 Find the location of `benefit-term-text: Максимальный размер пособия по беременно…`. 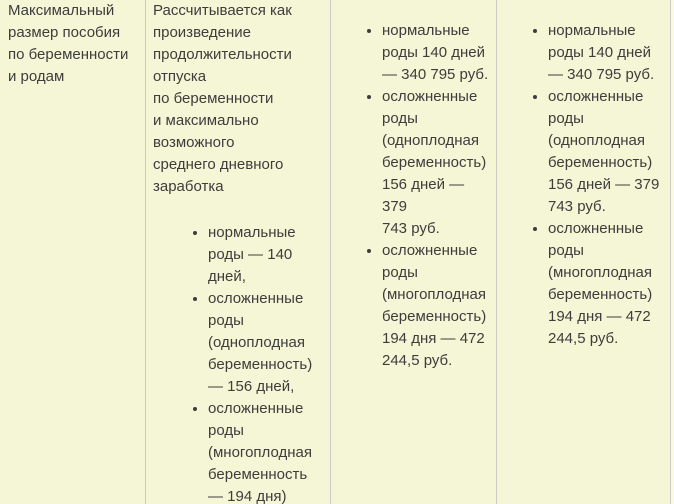

benefit-term-text: Максимальный размер пособия по беременно… is located at coordinates (68, 43).